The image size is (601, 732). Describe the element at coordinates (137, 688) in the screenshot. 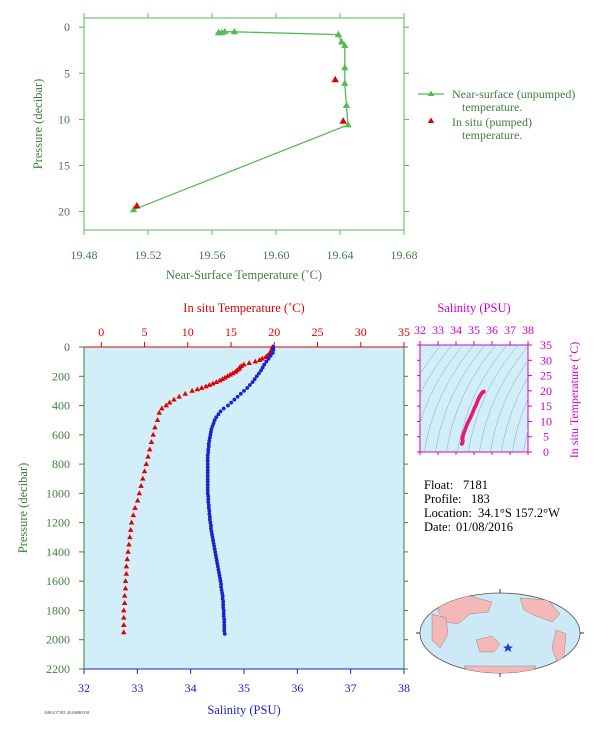

I see `salinity-tick-label: 33` at that location.